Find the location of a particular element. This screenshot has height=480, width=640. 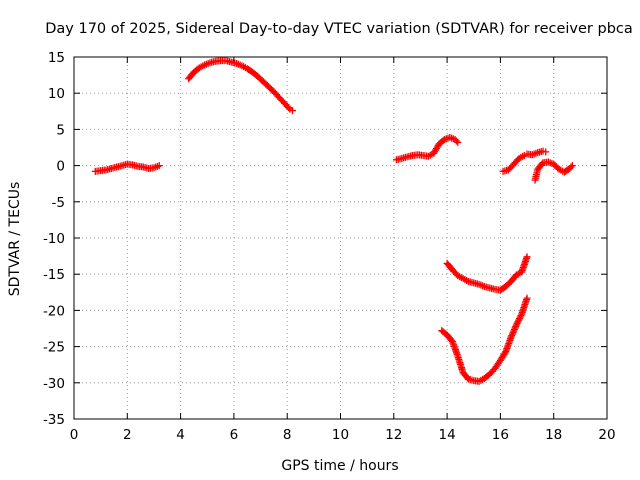

y-tick-label: -10 is located at coordinates (54, 239).